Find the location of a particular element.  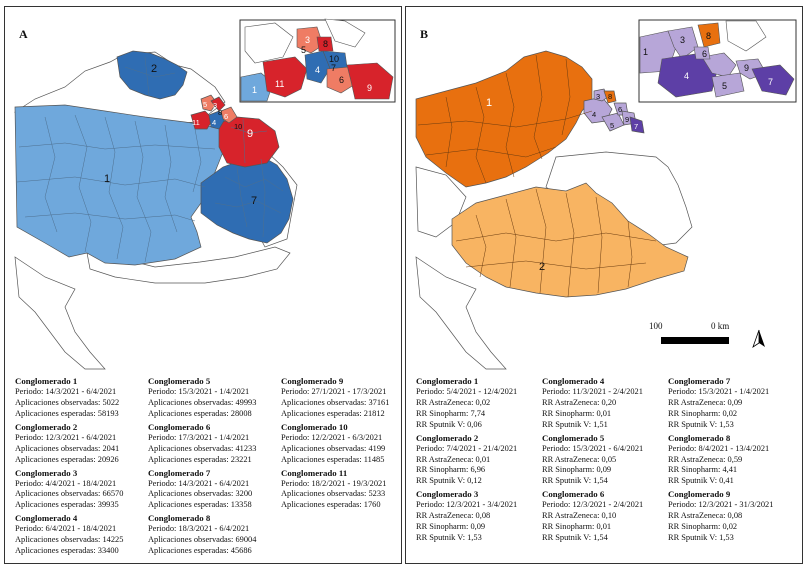

cluster-detail: Periodo: 12/3/2021 - 31/3/2021 is located at coordinates (721, 505).